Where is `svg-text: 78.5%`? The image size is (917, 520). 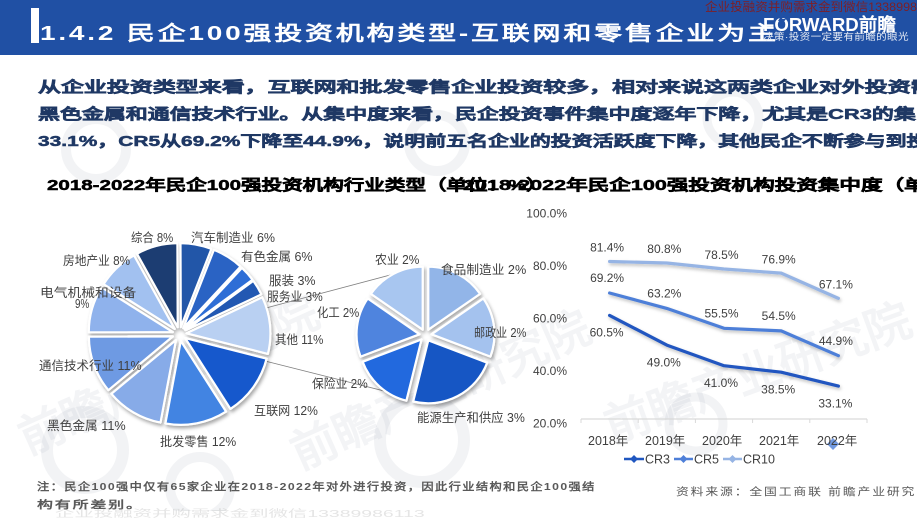 svg-text: 78.5% is located at coordinates (721, 255).